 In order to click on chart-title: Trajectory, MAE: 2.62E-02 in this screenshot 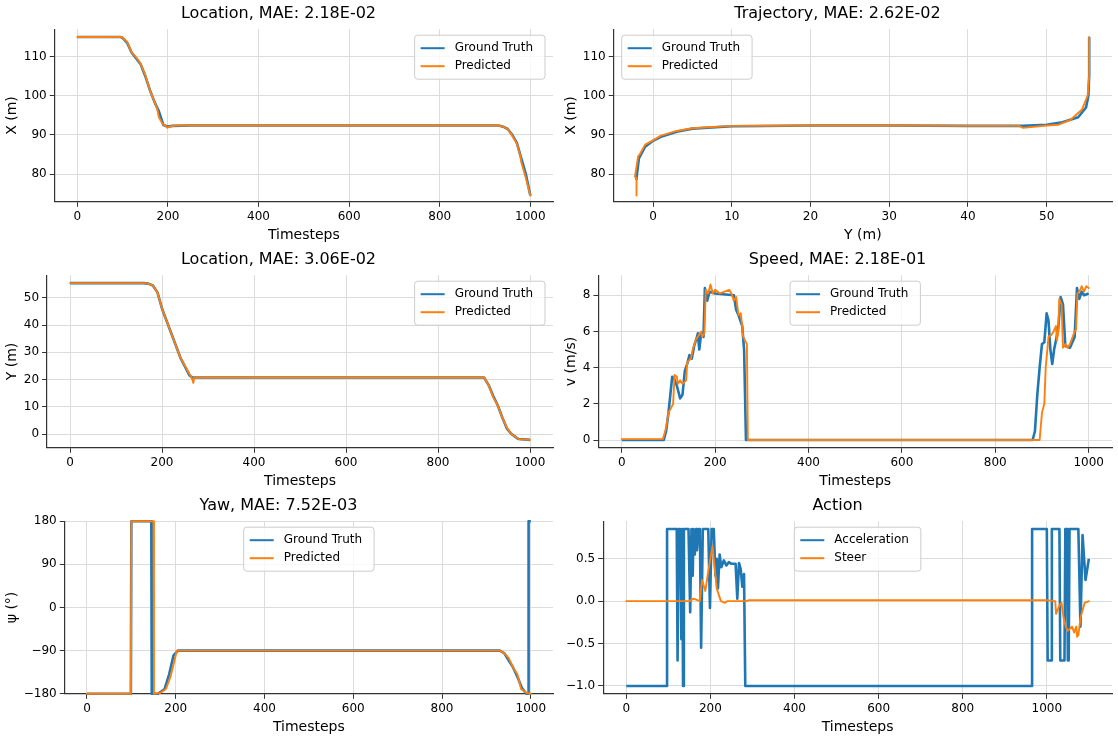, I will do `click(837, 12)`.